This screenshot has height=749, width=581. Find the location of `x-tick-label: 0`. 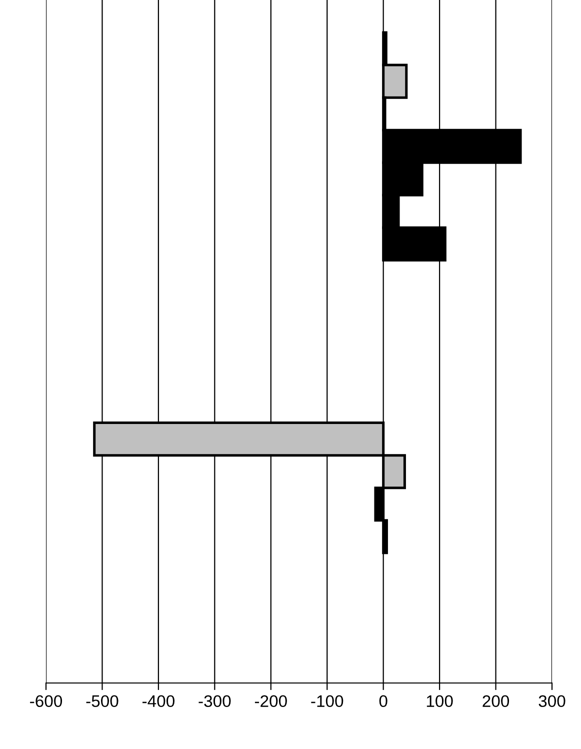

x-tick-label: 0 is located at coordinates (383, 701).